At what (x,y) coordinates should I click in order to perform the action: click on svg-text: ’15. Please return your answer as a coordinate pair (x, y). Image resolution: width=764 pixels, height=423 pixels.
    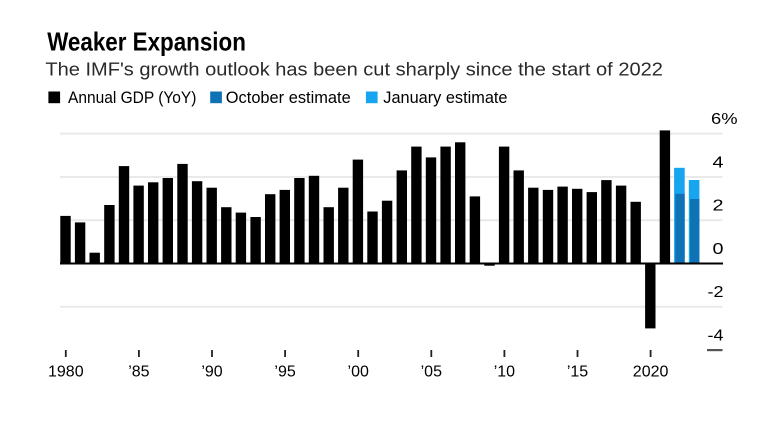
    Looking at the image, I should click on (577, 372).